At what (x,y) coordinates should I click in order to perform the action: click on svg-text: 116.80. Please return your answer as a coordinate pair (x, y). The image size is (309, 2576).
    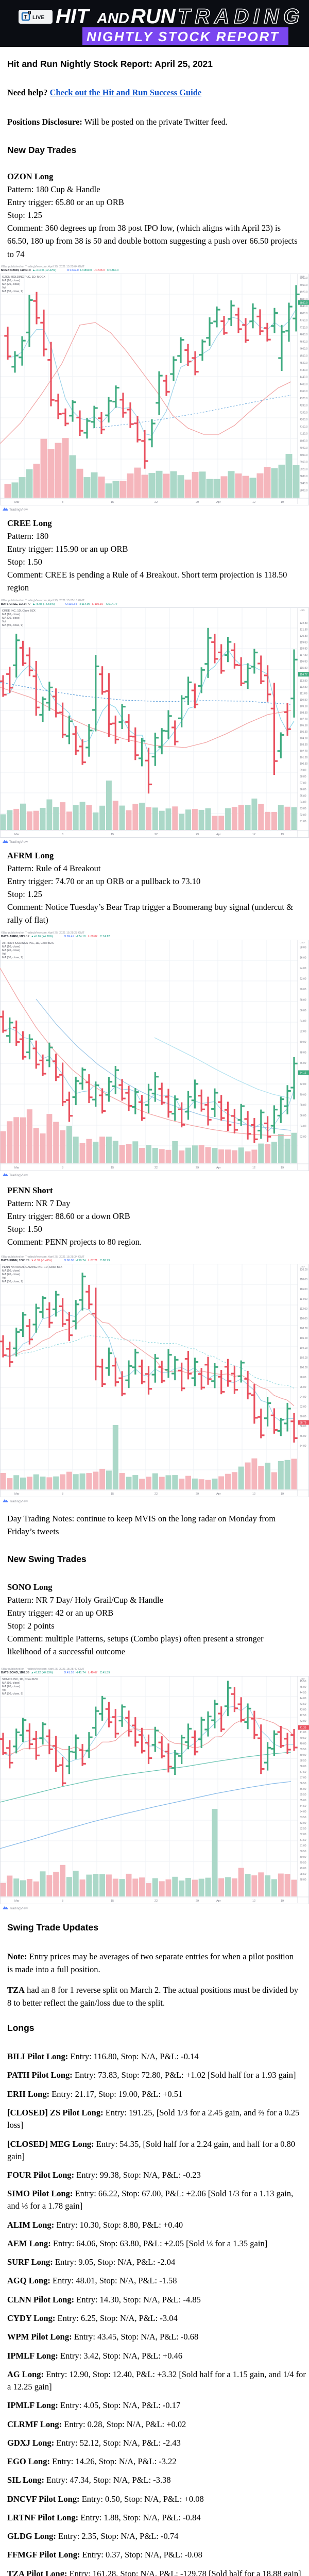
    Looking at the image, I should click on (303, 662).